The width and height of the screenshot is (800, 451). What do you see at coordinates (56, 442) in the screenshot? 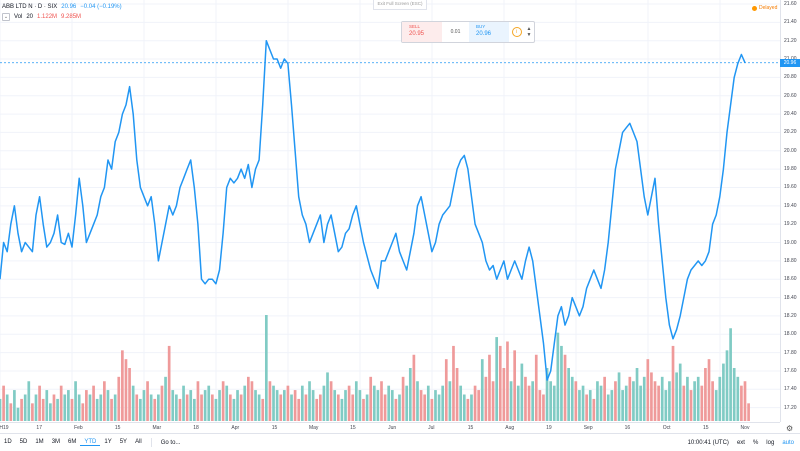
I see `range-button-3m: 3M` at bounding box center [56, 442].